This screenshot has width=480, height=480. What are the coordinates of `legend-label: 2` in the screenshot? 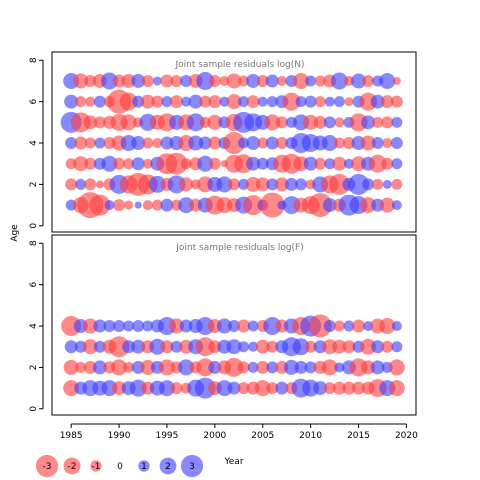 It's located at (168, 467).